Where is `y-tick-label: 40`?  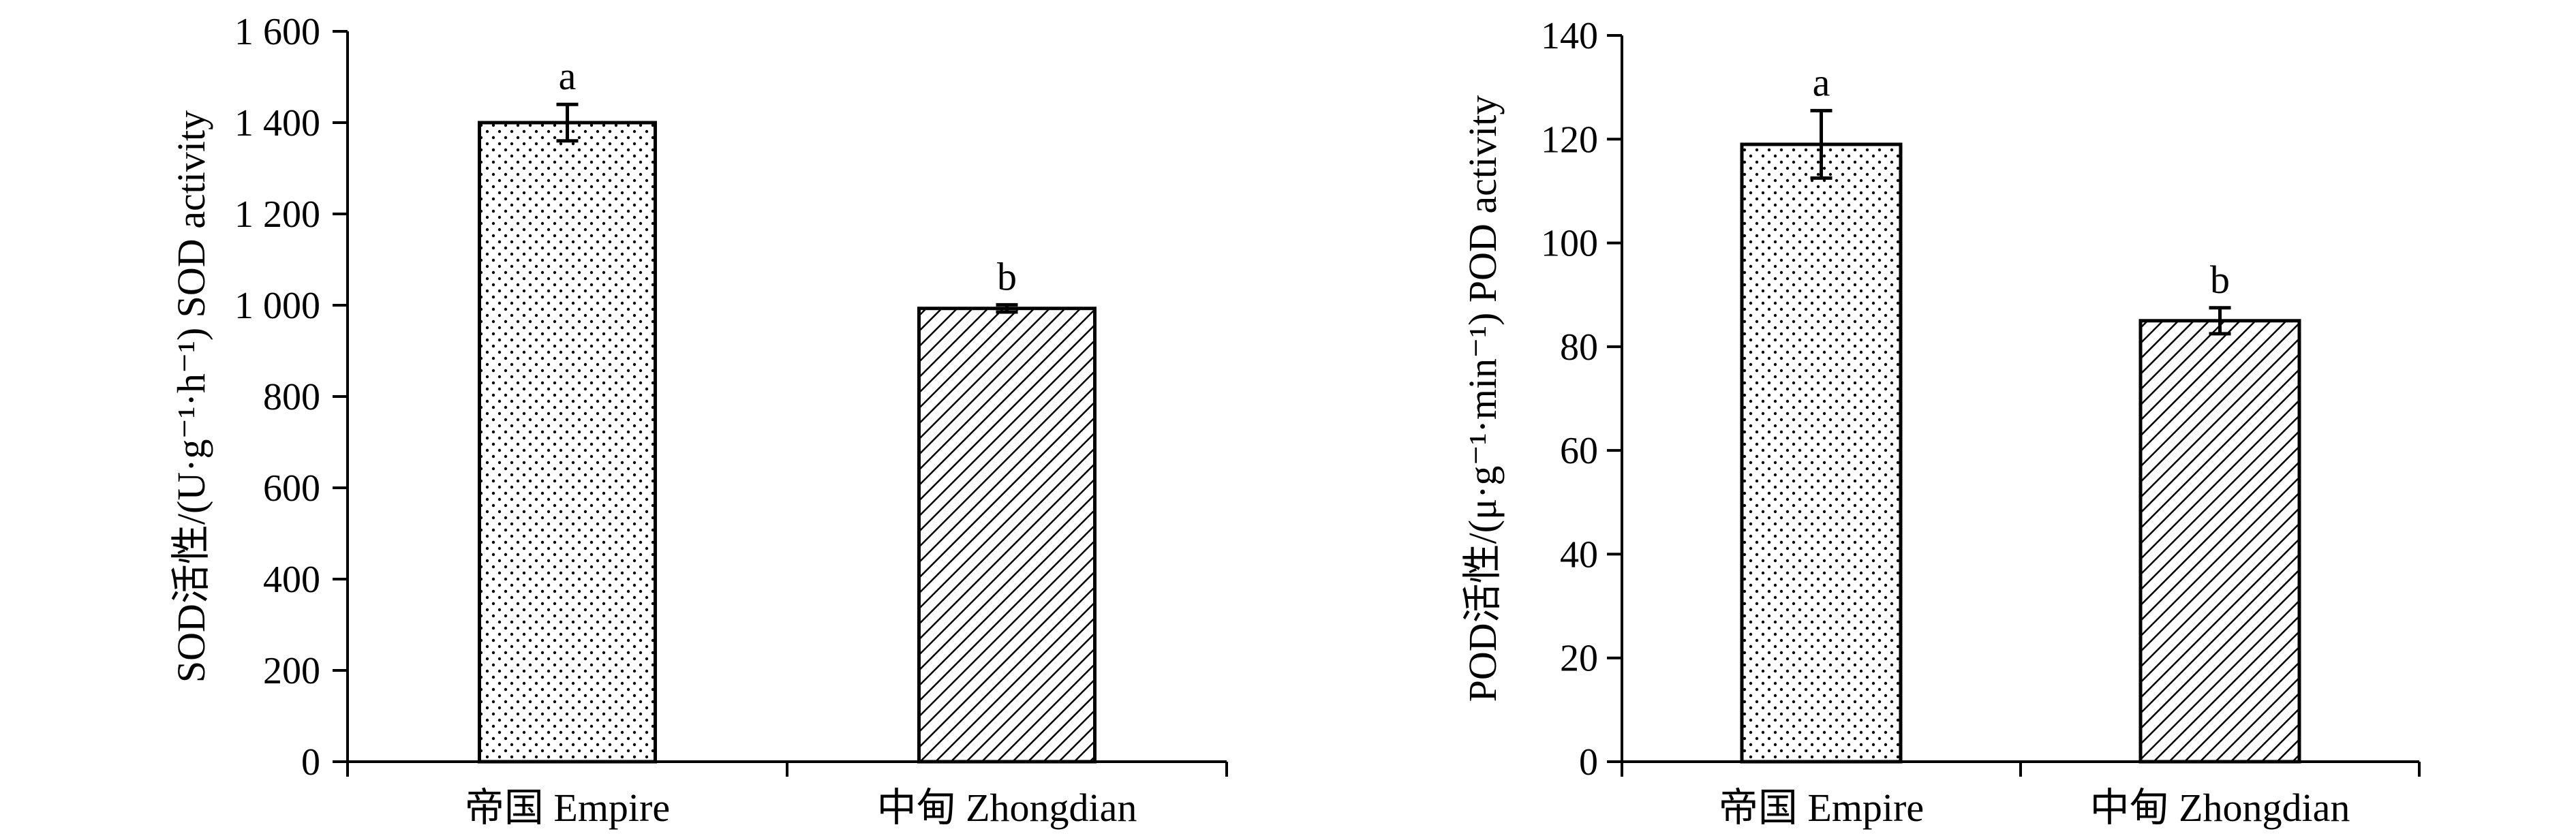 y-tick-label: 40 is located at coordinates (1579, 554).